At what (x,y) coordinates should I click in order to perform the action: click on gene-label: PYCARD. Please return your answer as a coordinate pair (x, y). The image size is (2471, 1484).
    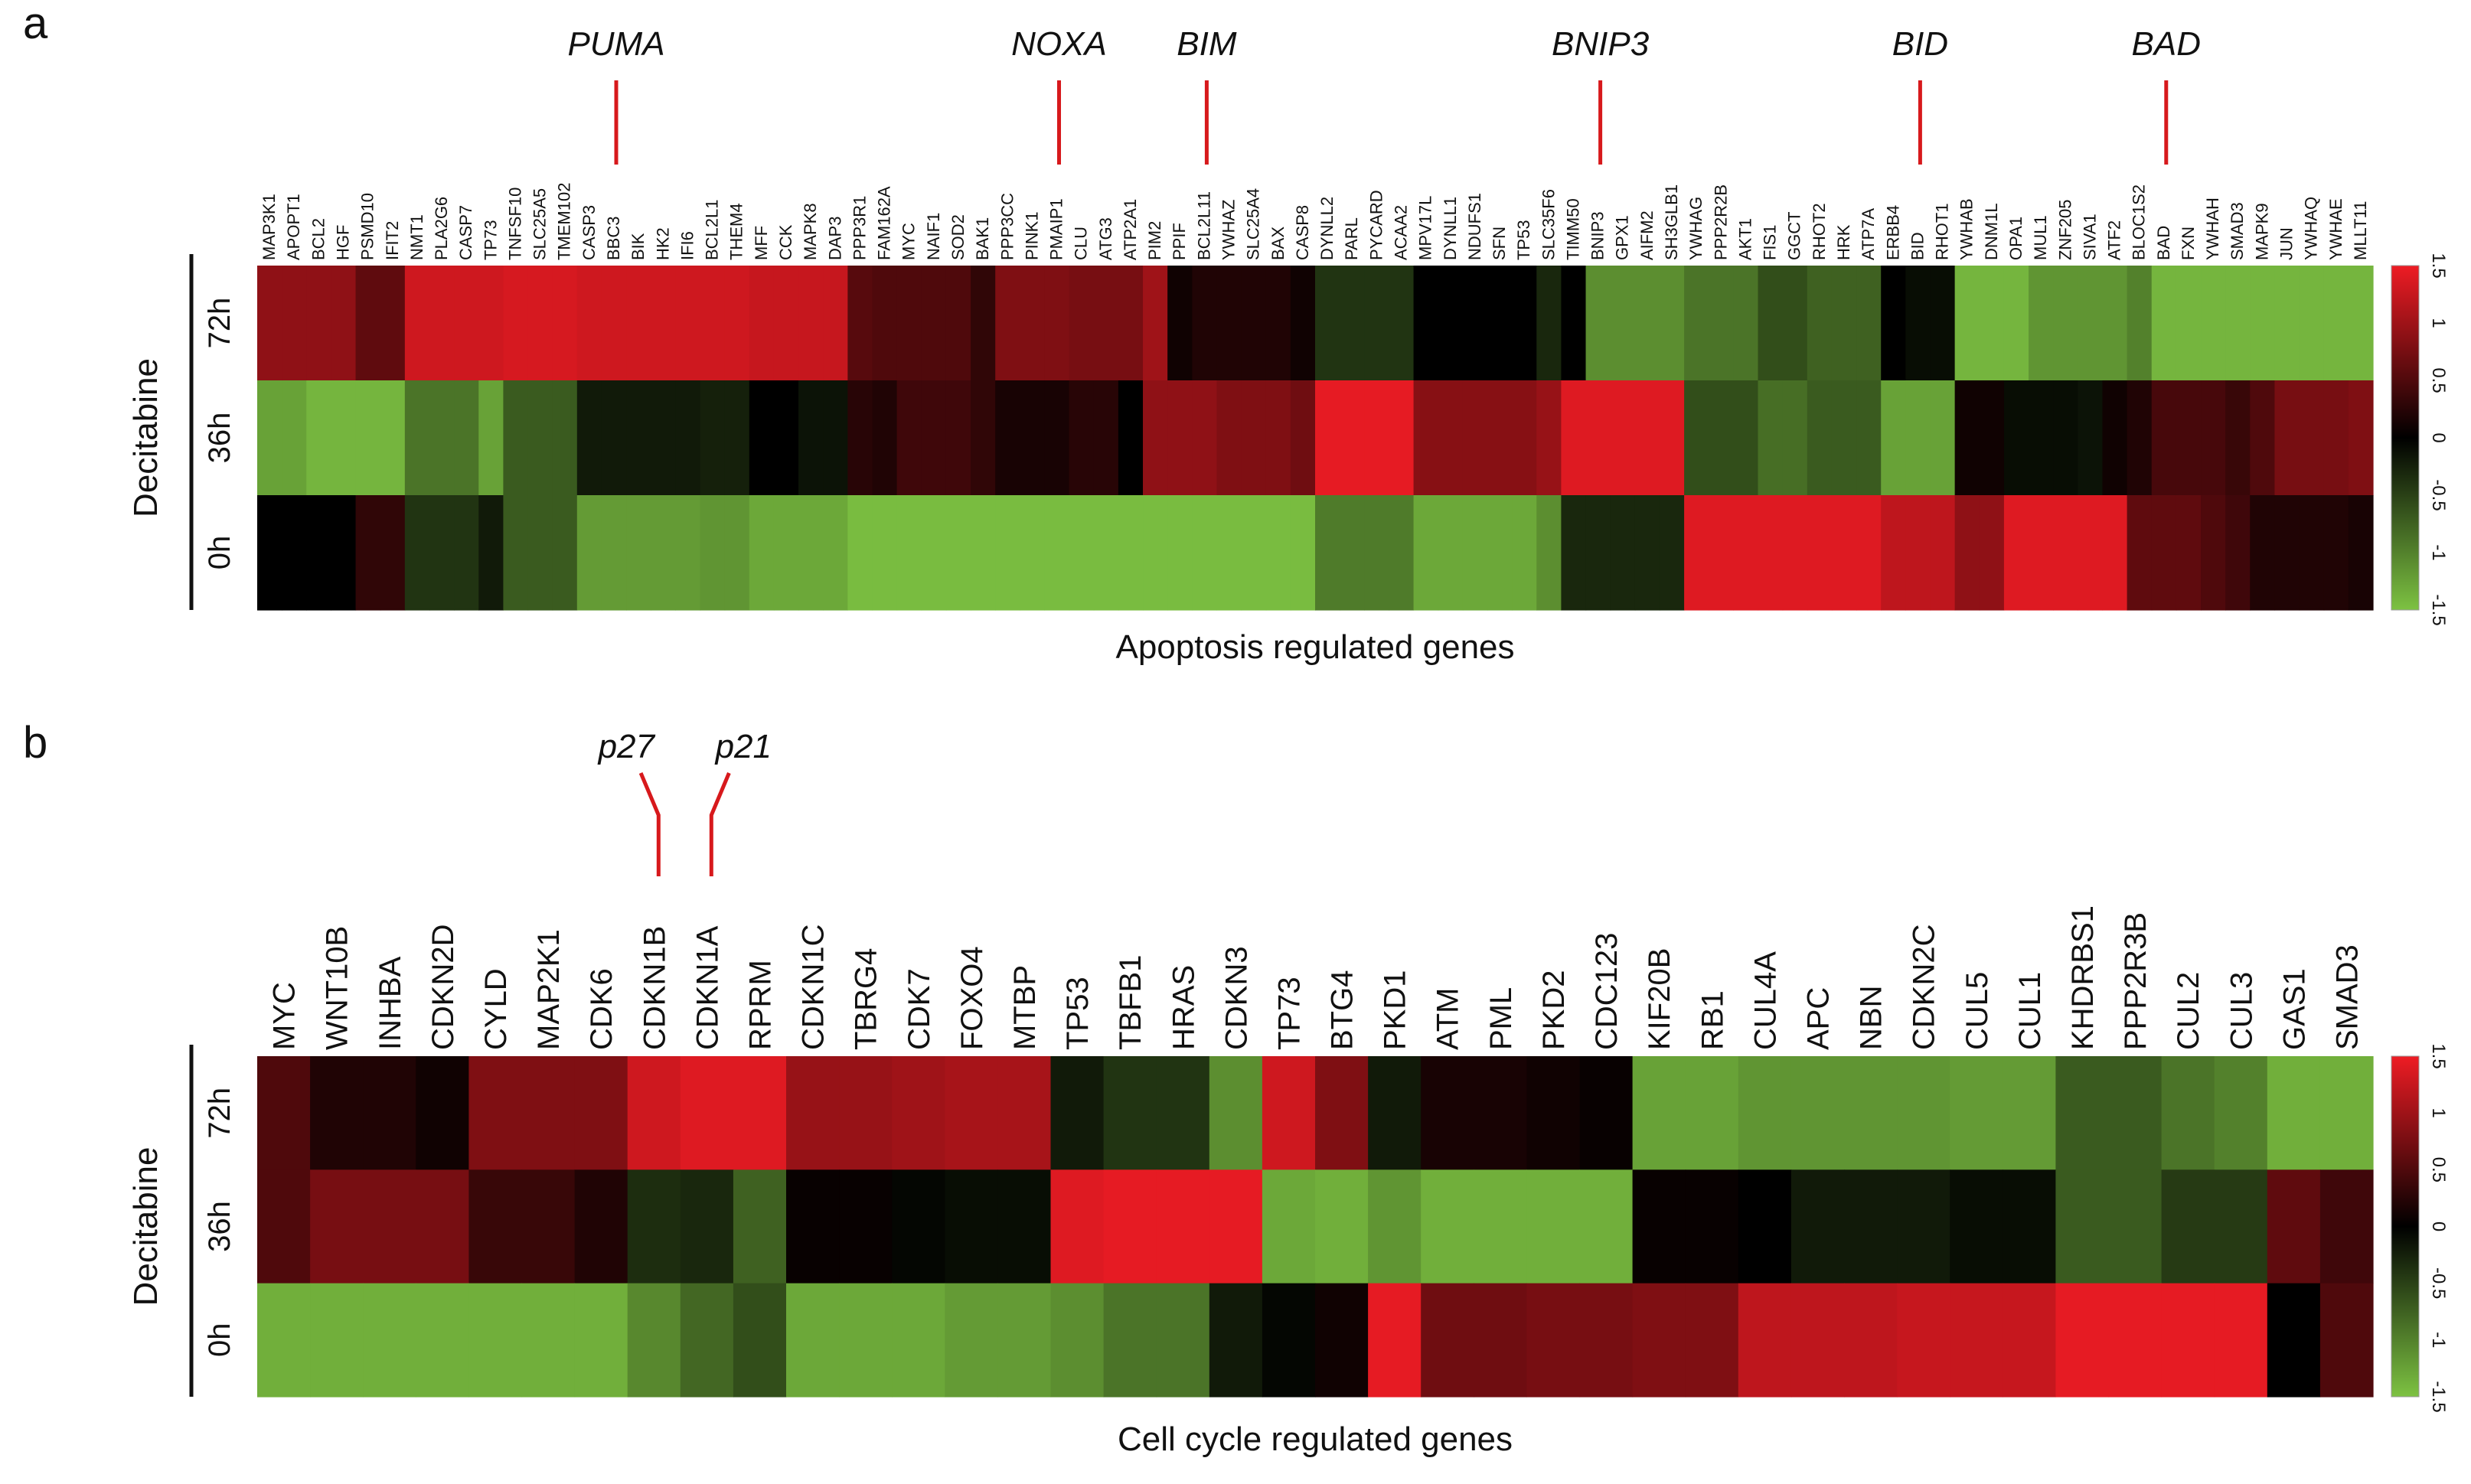
    Looking at the image, I should click on (1376, 225).